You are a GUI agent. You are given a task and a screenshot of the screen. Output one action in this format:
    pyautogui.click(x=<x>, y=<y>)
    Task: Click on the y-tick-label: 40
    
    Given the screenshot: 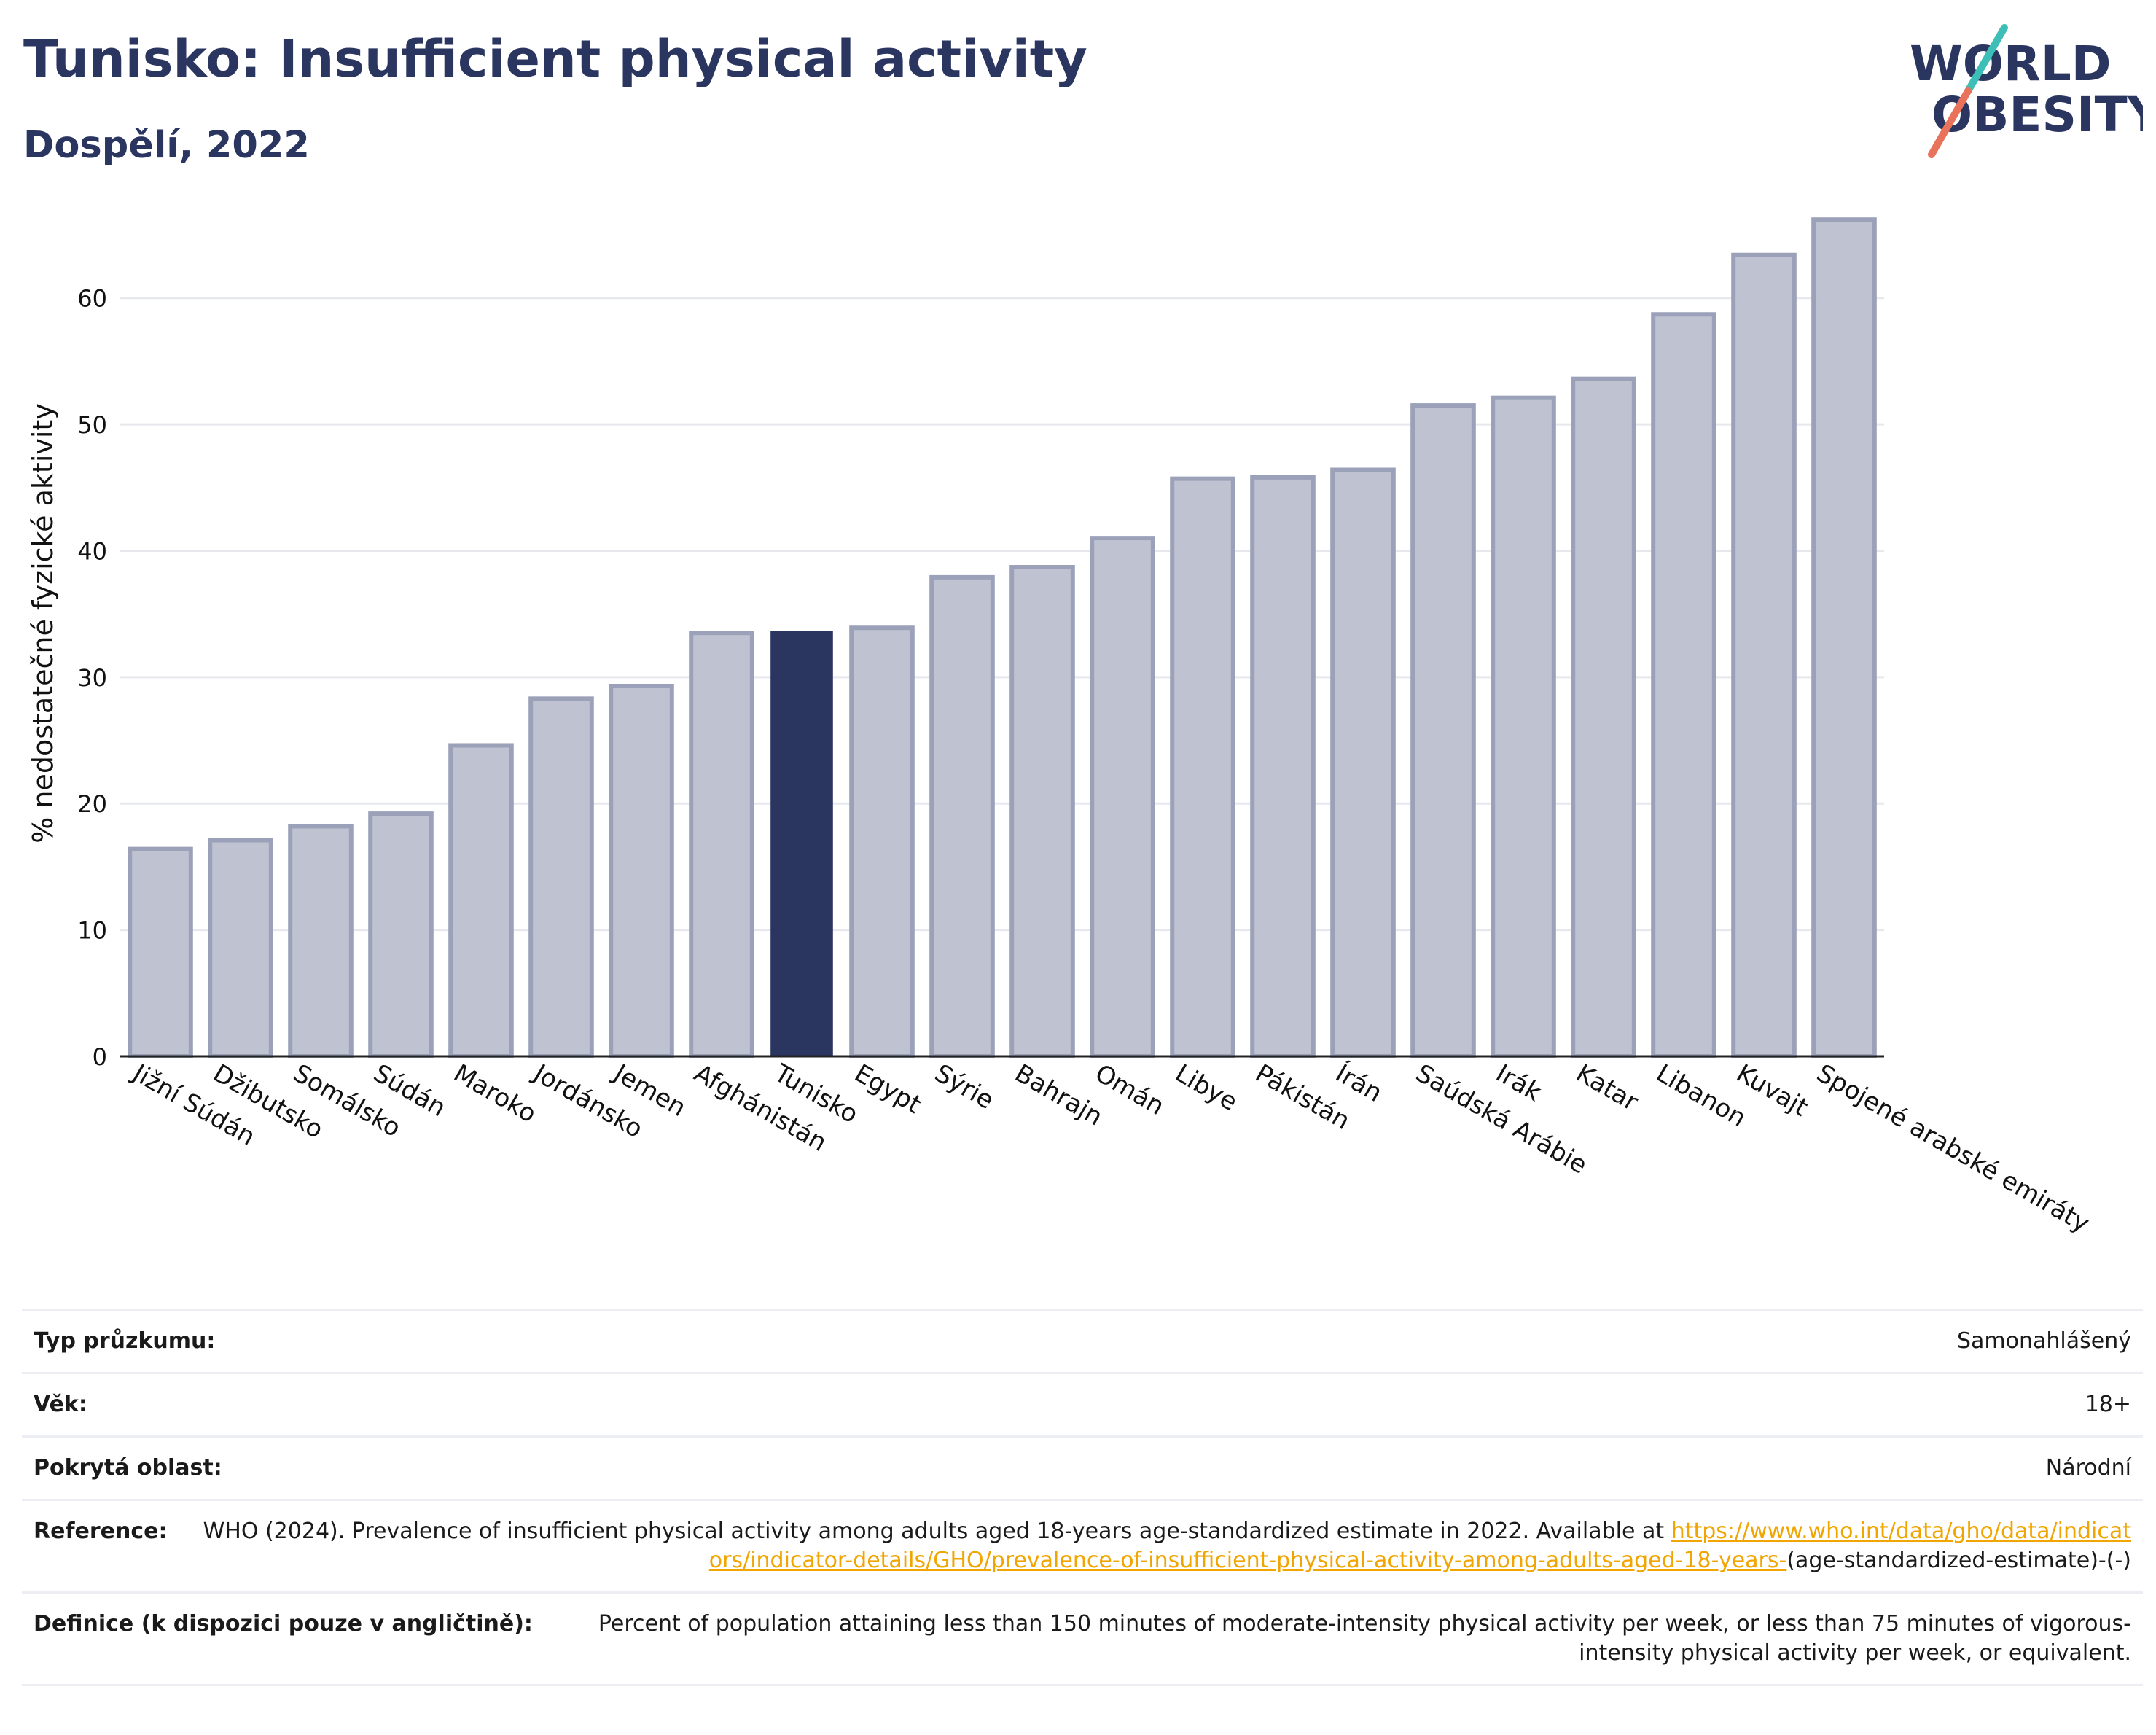 What is the action you would take?
    pyautogui.click(x=92, y=551)
    